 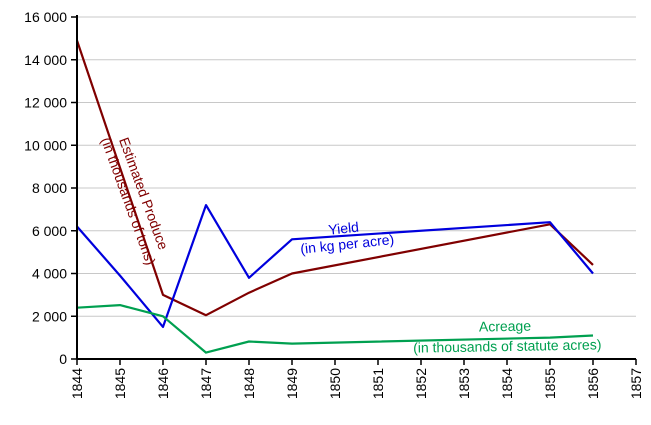 What do you see at coordinates (77, 383) in the screenshot?
I see `x-tick-label-0: 1844` at bounding box center [77, 383].